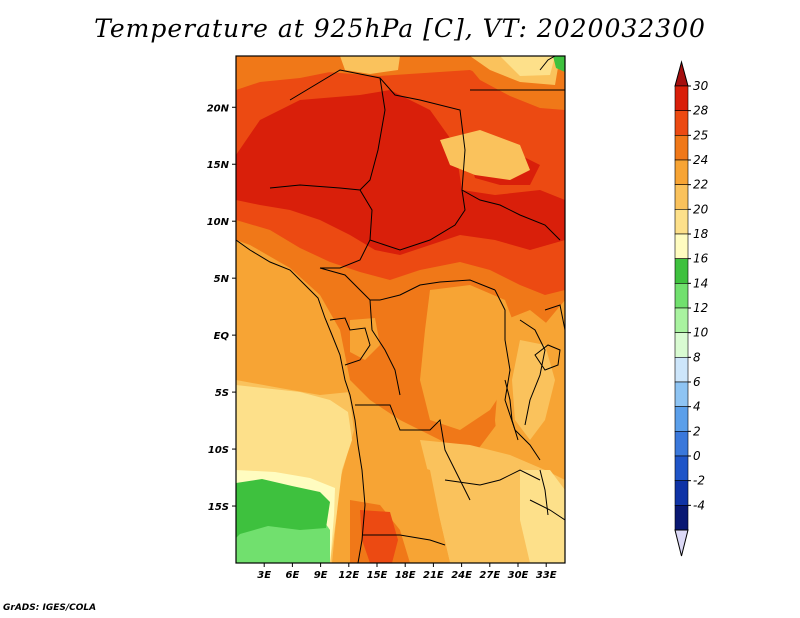  Describe the element at coordinates (518, 575) in the screenshot. I see `x-tick-label: 30E` at that location.